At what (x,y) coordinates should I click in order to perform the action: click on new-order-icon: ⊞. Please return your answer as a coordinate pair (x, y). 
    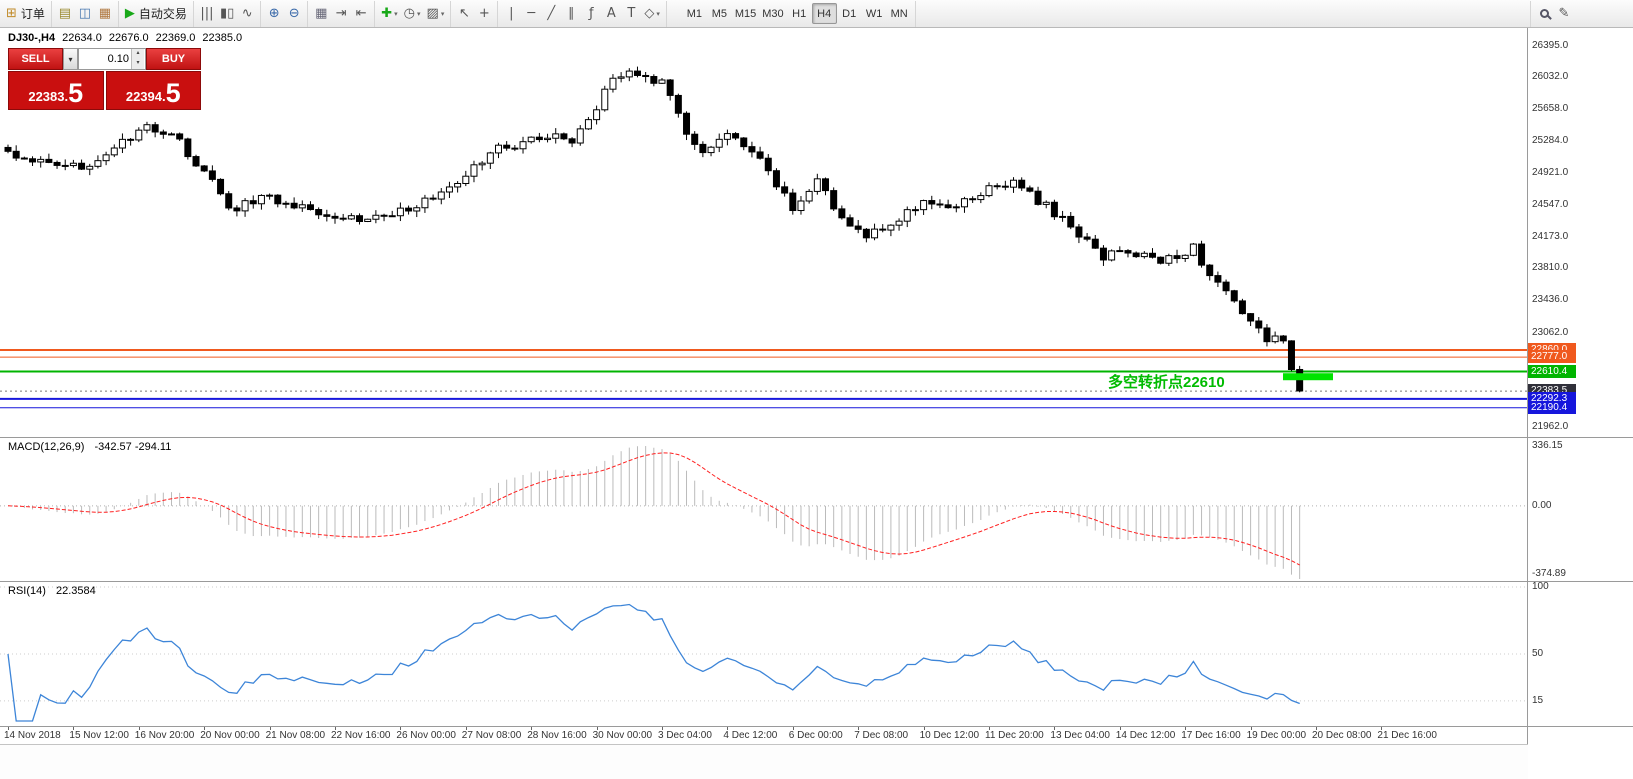
    Looking at the image, I should click on (11, 13).